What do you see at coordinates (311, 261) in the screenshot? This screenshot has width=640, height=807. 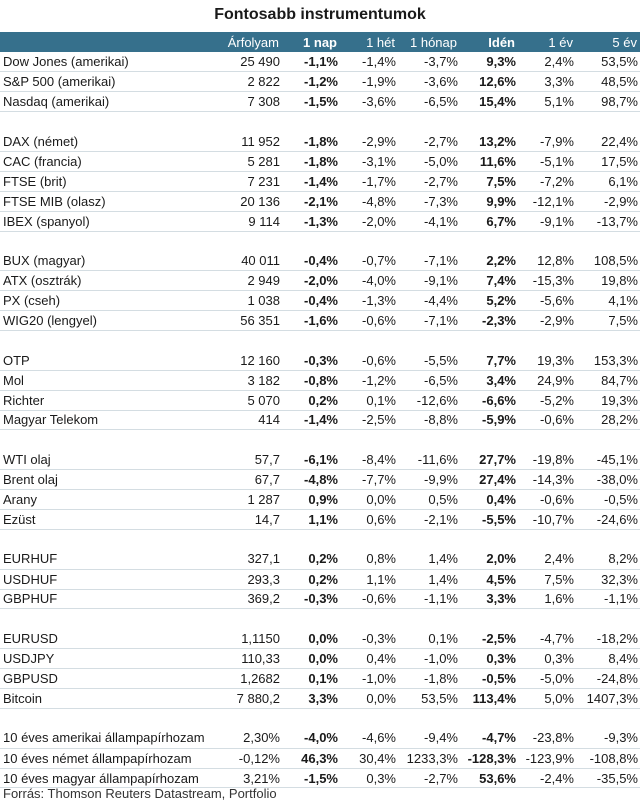 I see `cell-1-nap: -0,4%` at bounding box center [311, 261].